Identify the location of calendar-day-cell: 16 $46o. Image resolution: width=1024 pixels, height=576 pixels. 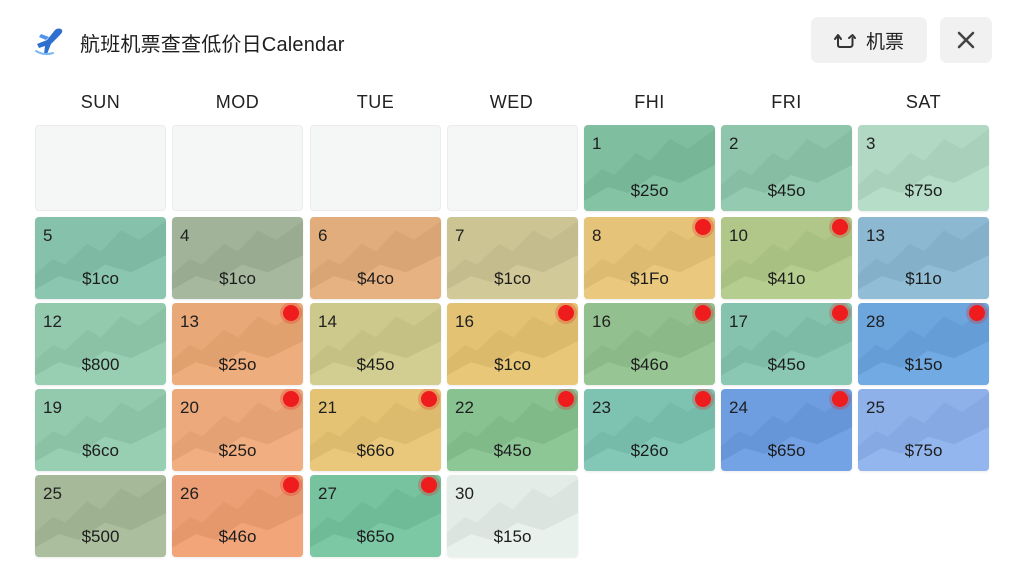
(649, 344).